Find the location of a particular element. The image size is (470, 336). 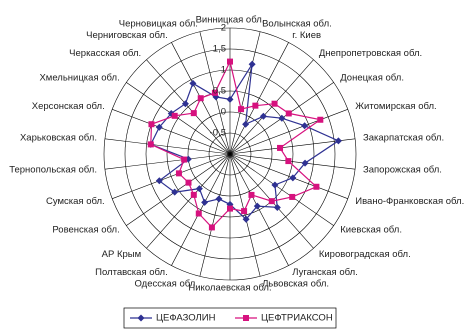

category-label: Ровенская обл. is located at coordinates (85, 230).